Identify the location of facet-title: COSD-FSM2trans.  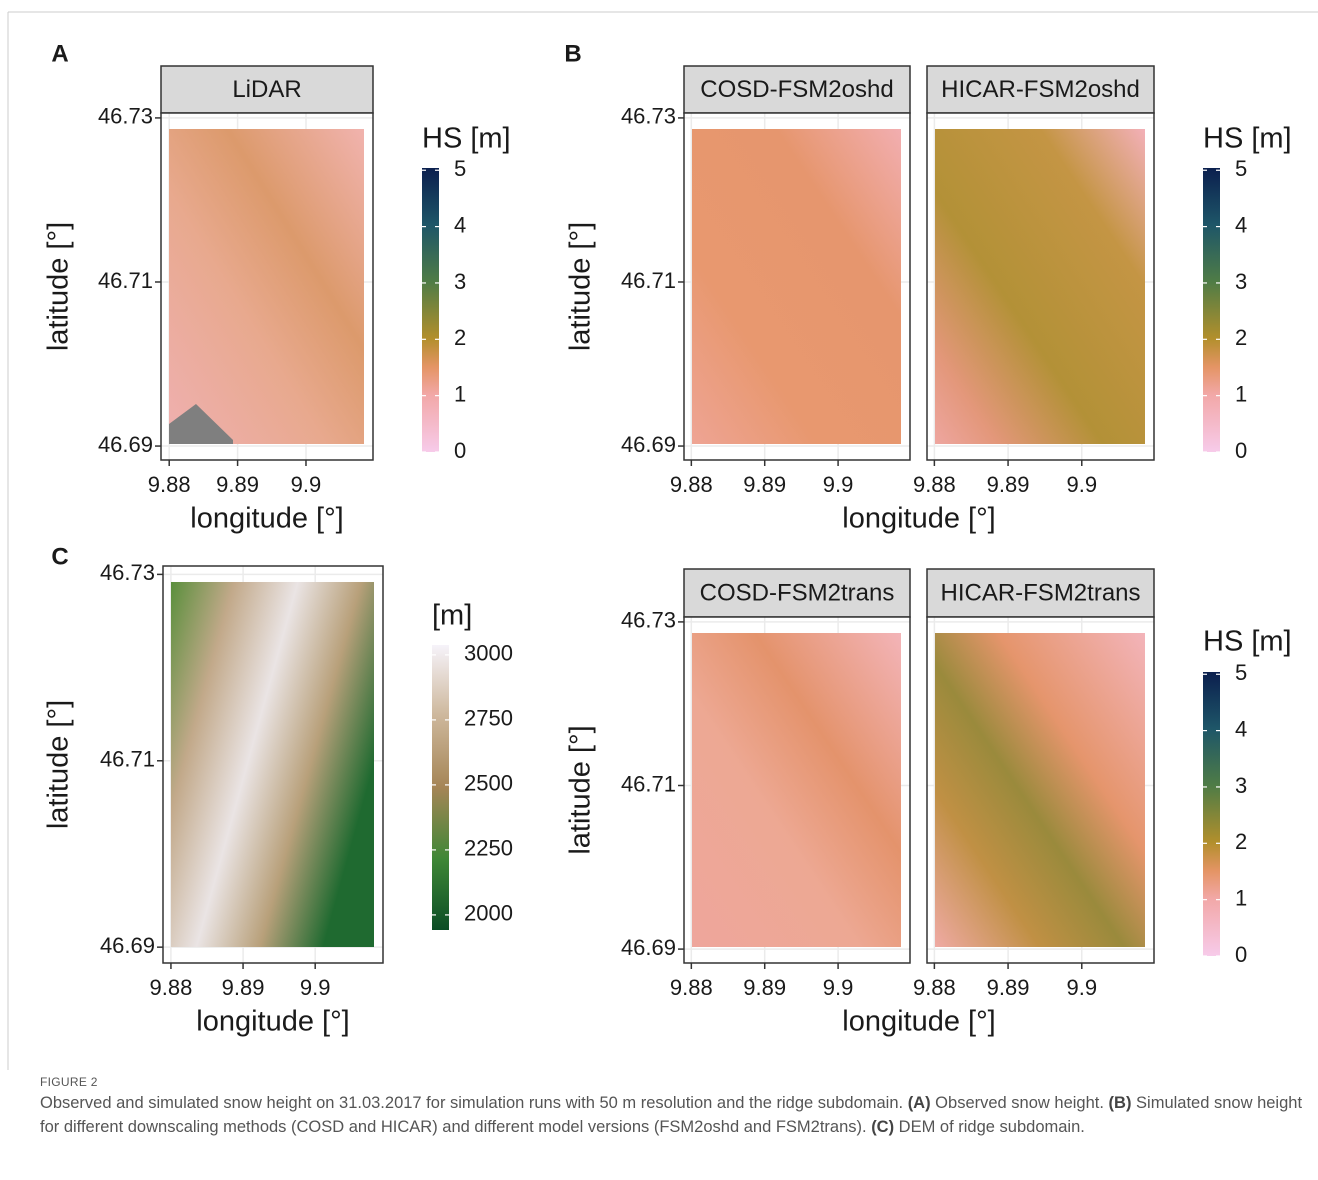
(797, 592).